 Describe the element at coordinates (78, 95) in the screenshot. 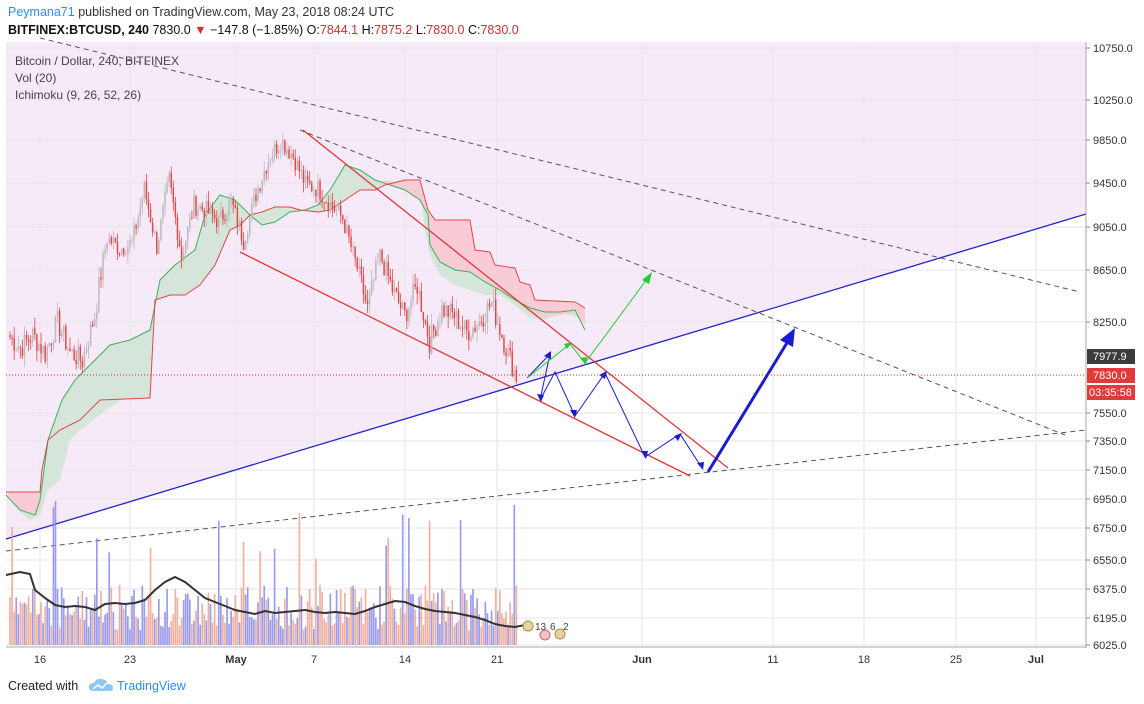

I see `legend-ichimoku: Ichimoku (9, 26, 52, 26)` at that location.